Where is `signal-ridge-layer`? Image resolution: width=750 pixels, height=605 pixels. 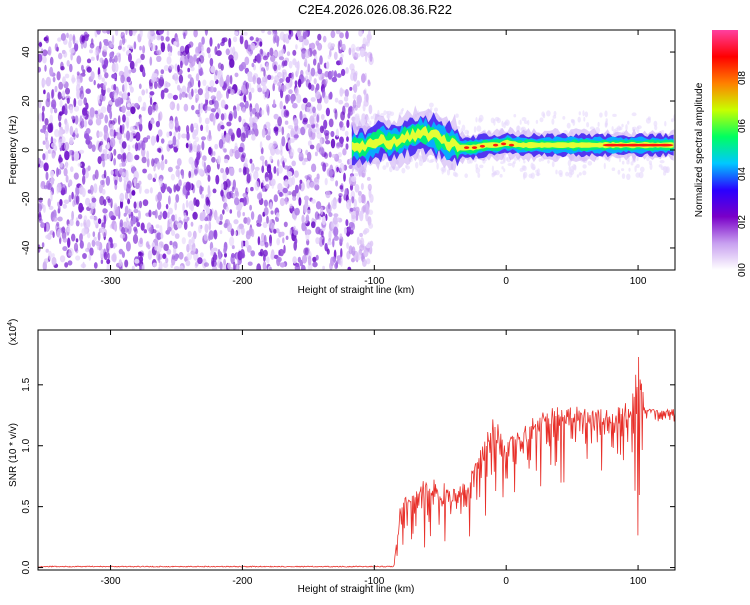
signal-ridge-layer is located at coordinates (512, 139).